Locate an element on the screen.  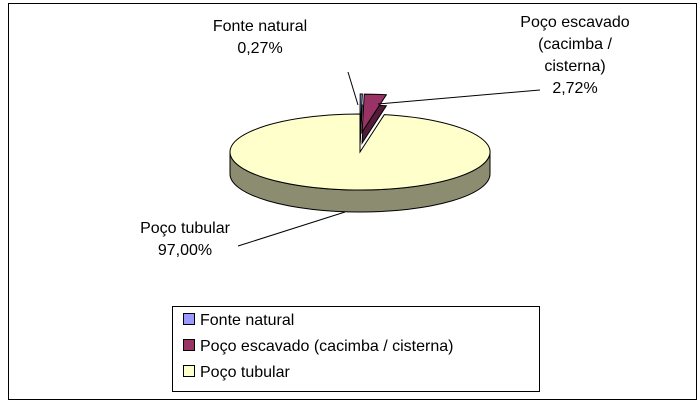
data-label-category: Fonte natural is located at coordinates (260, 26).